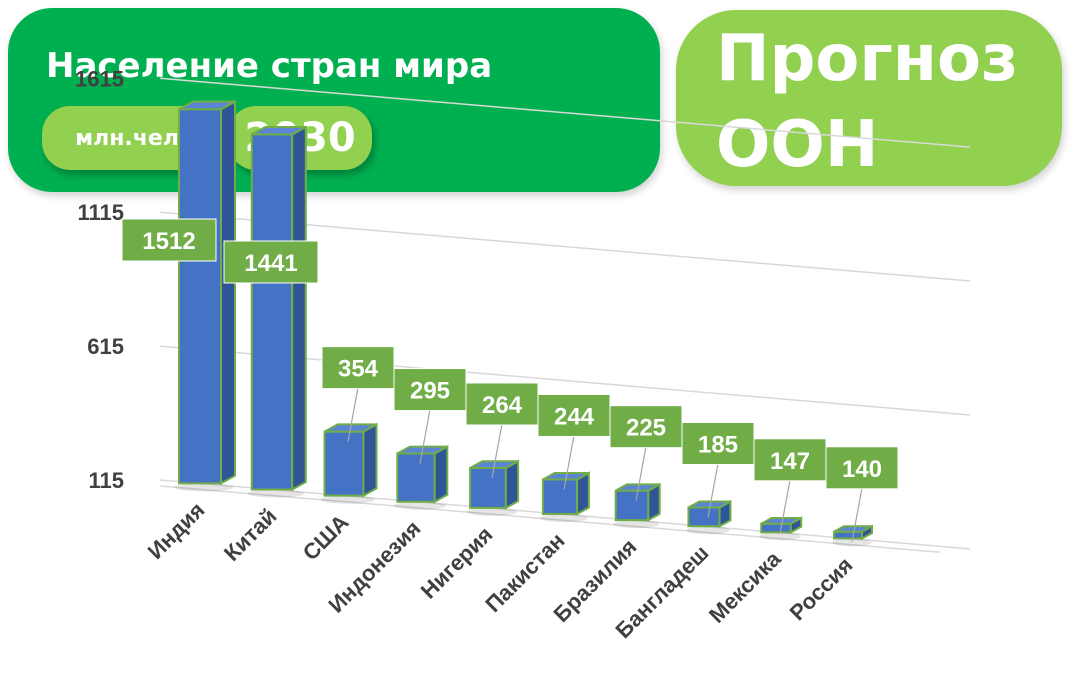 Image resolution: width=1080 pixels, height=697 pixels. What do you see at coordinates (565, 112) in the screenshot?
I see `gridline` at bounding box center [565, 112].